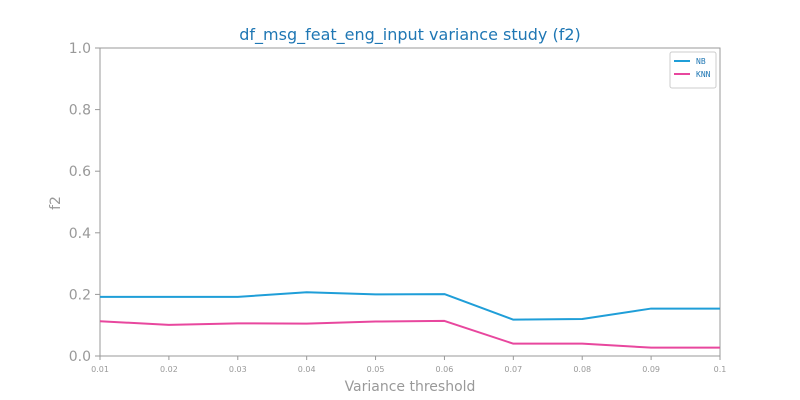  Describe the element at coordinates (238, 369) in the screenshot. I see `x-tick-label: 0.03` at that location.